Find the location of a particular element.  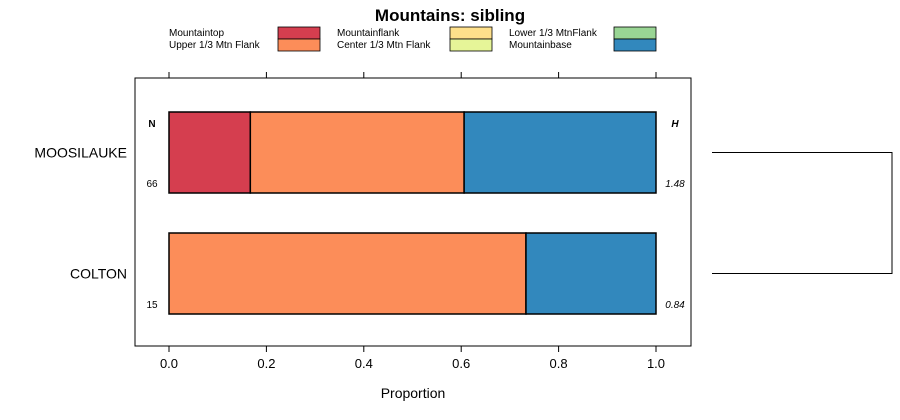

h-value-moosilauke: 1.48 is located at coordinates (675, 184).